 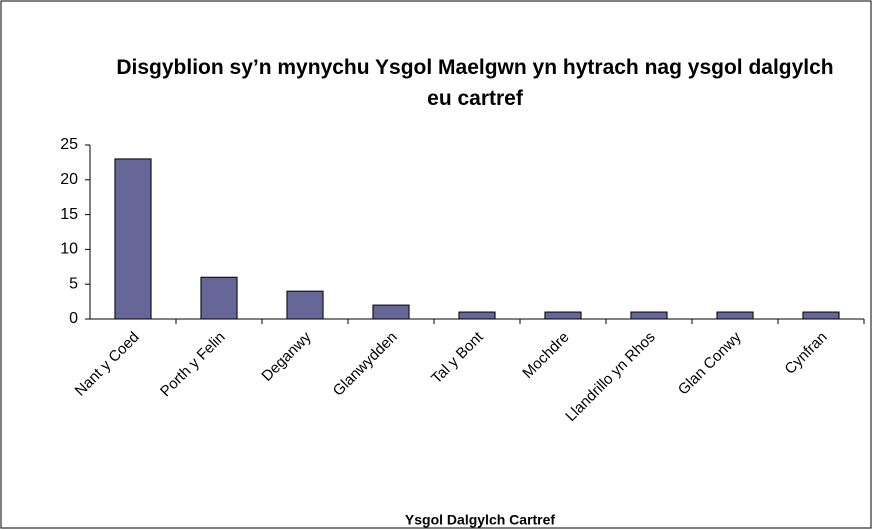 What do you see at coordinates (69, 179) in the screenshot?
I see `y-tick-label: 20` at bounding box center [69, 179].